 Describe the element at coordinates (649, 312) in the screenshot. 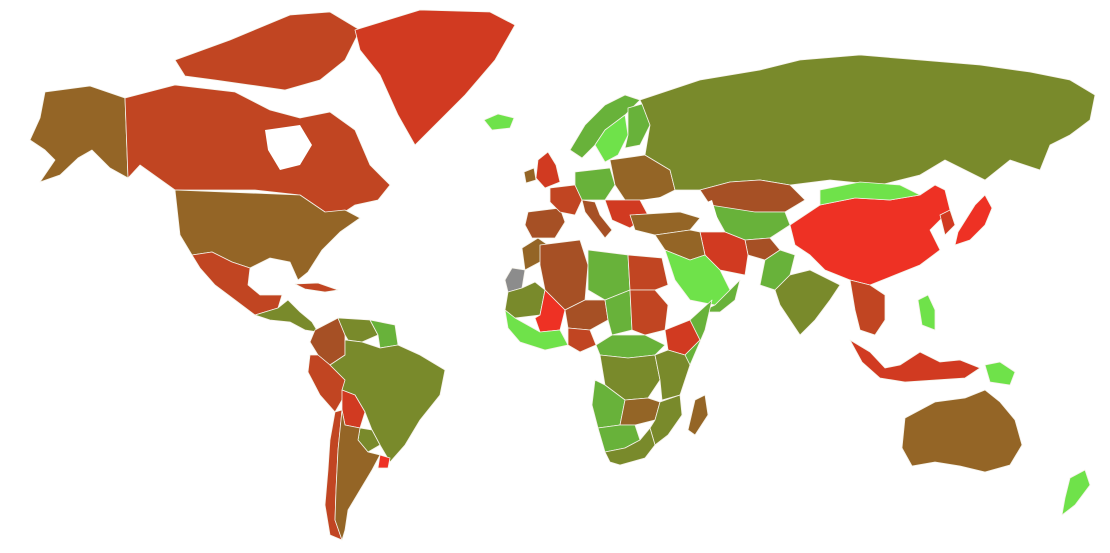

I see `sudan` at that location.